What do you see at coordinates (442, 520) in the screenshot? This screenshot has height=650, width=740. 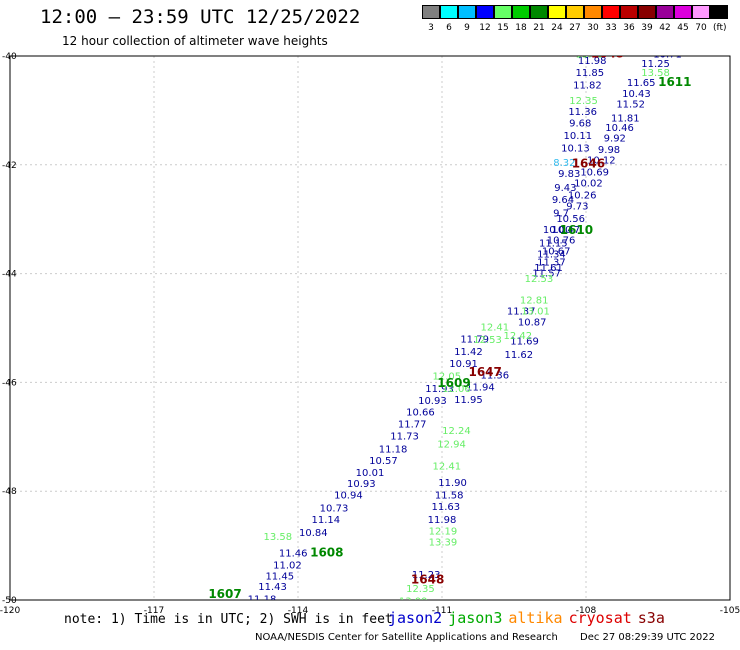 I see `wave-height-label-jason2: 11.98` at bounding box center [442, 520].